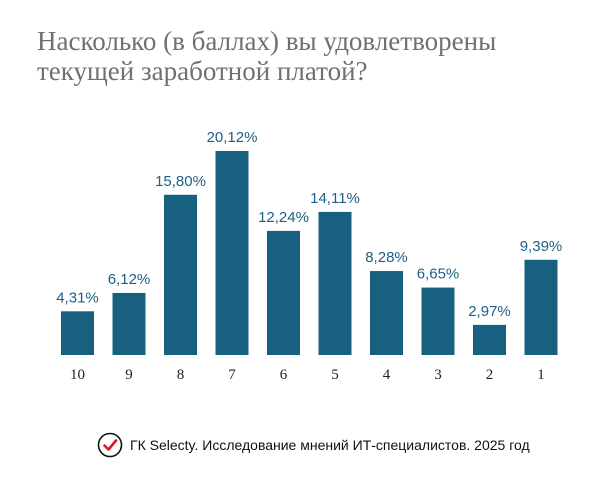  Describe the element at coordinates (386, 257) in the screenshot. I see `data-label-4: 8,28%` at that location.